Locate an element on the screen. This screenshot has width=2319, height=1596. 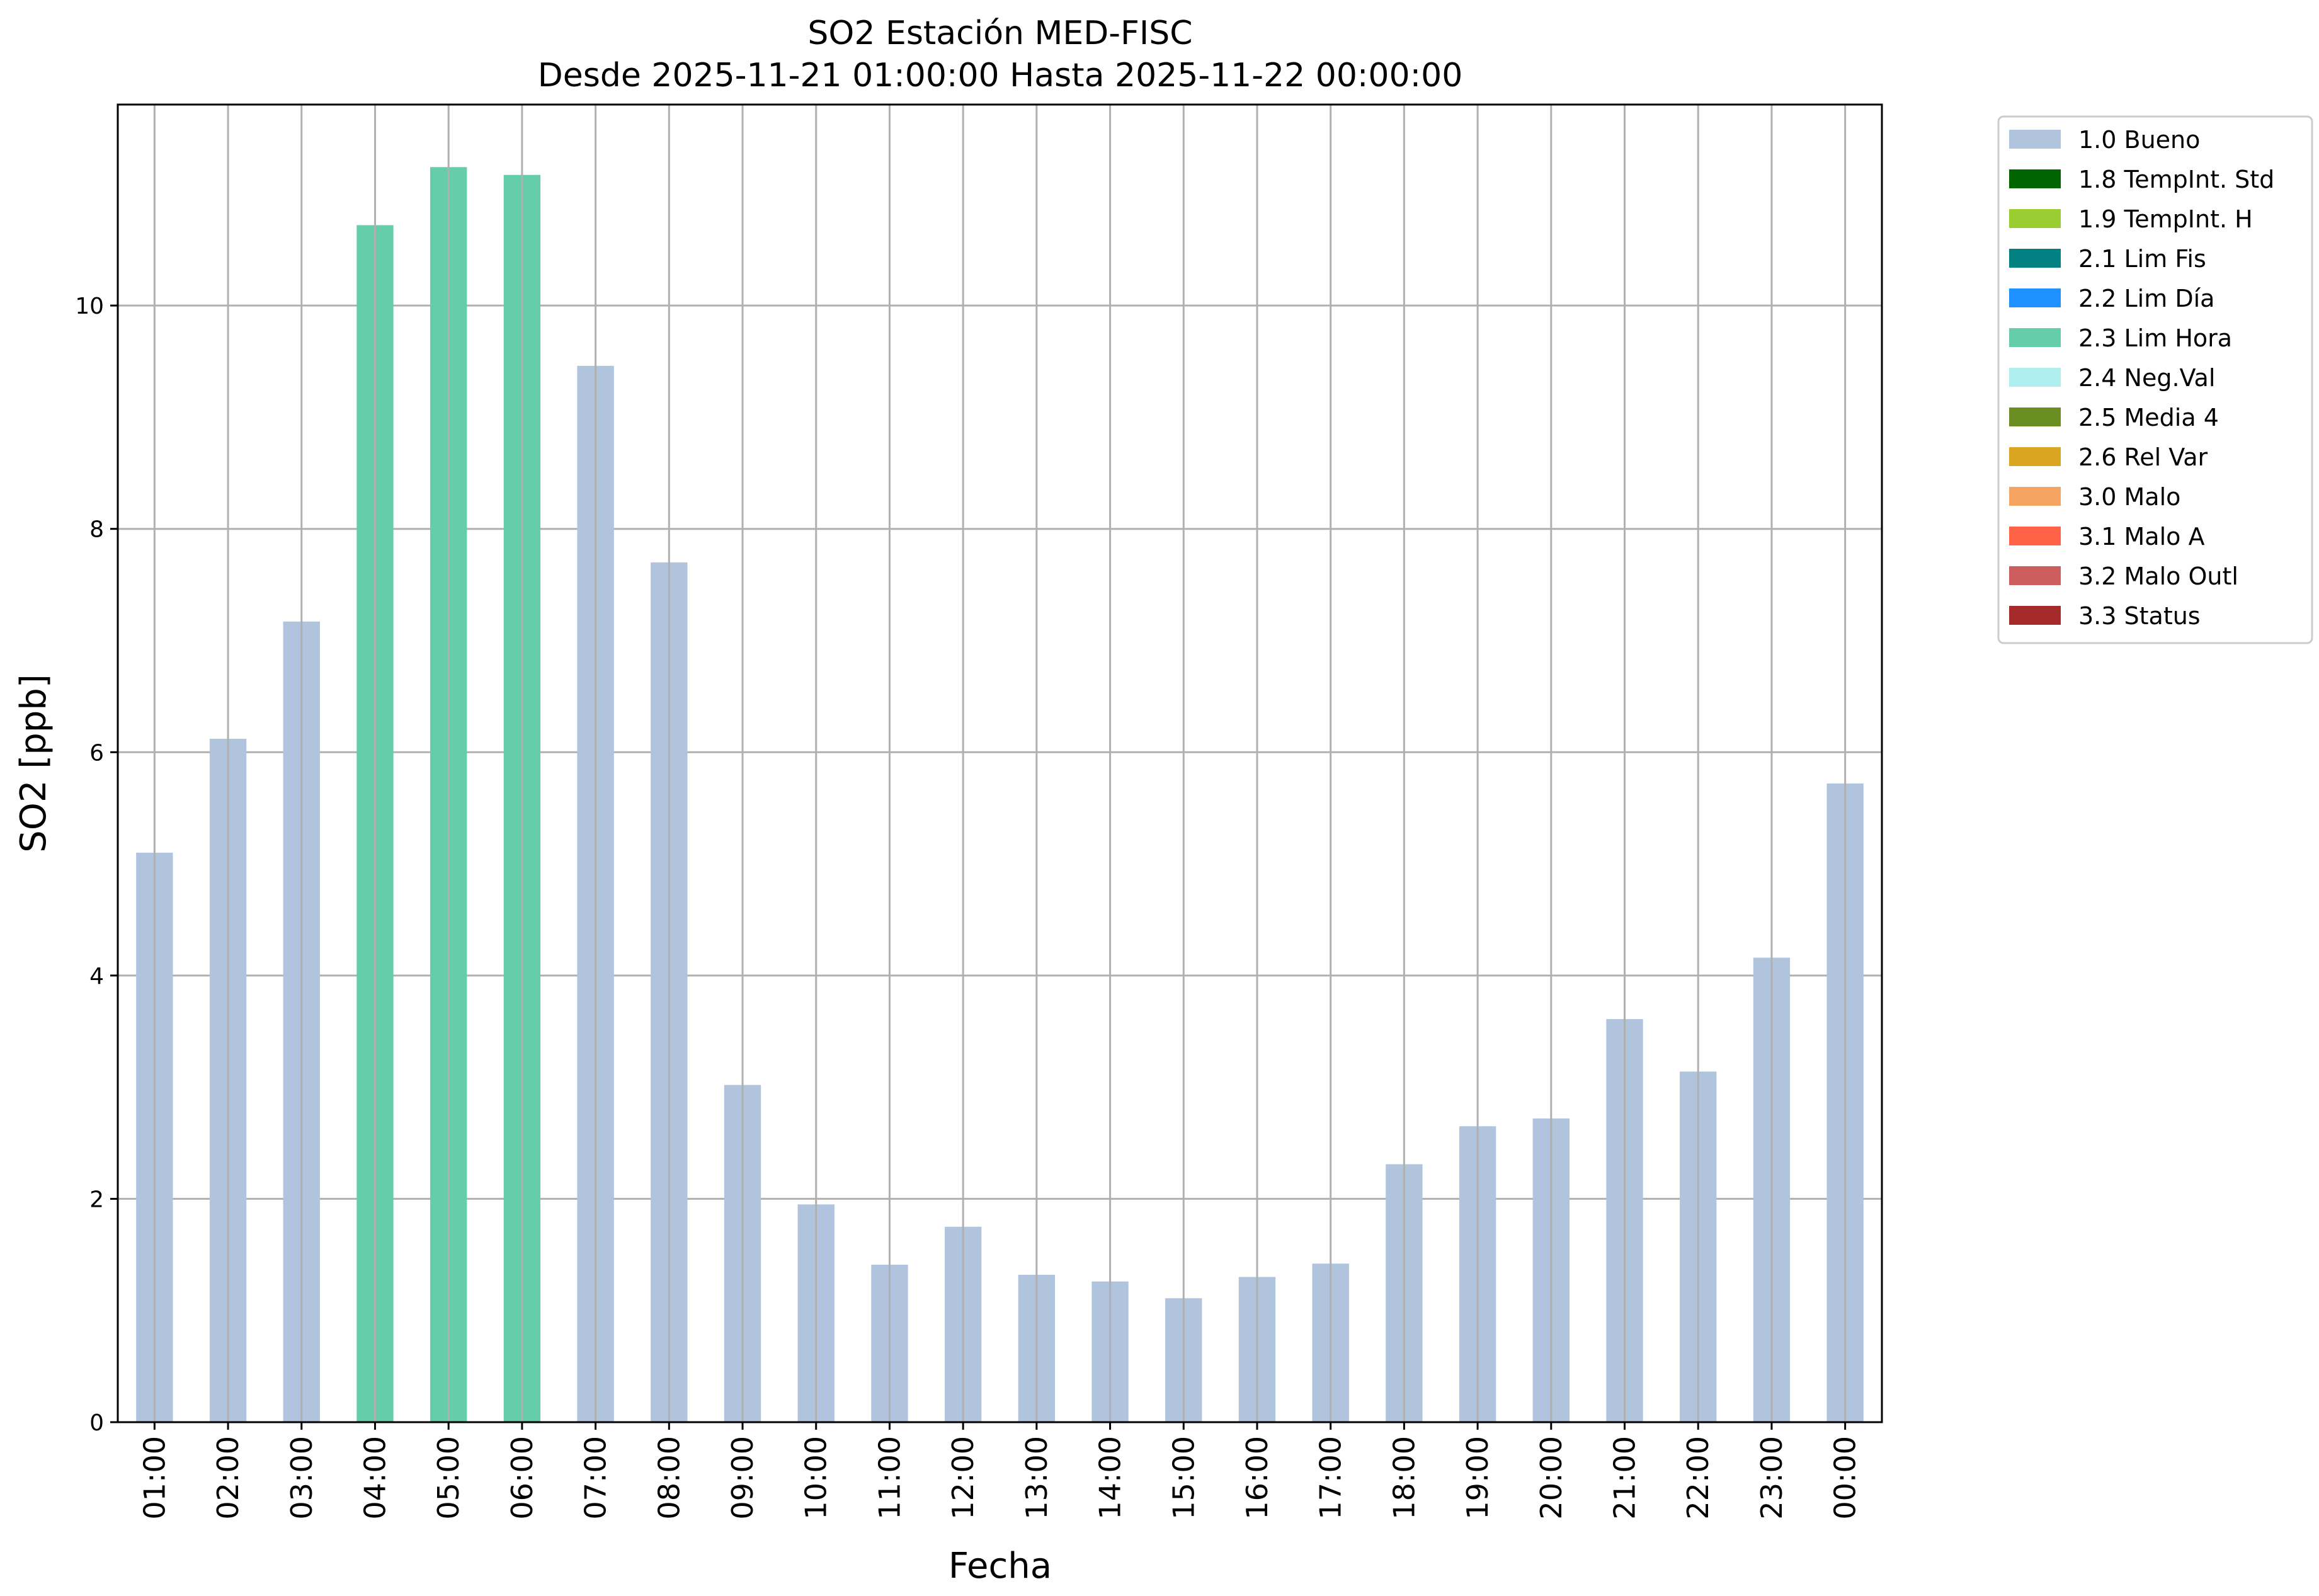
x-tick-label: 16:00 is located at coordinates (1257, 1478).